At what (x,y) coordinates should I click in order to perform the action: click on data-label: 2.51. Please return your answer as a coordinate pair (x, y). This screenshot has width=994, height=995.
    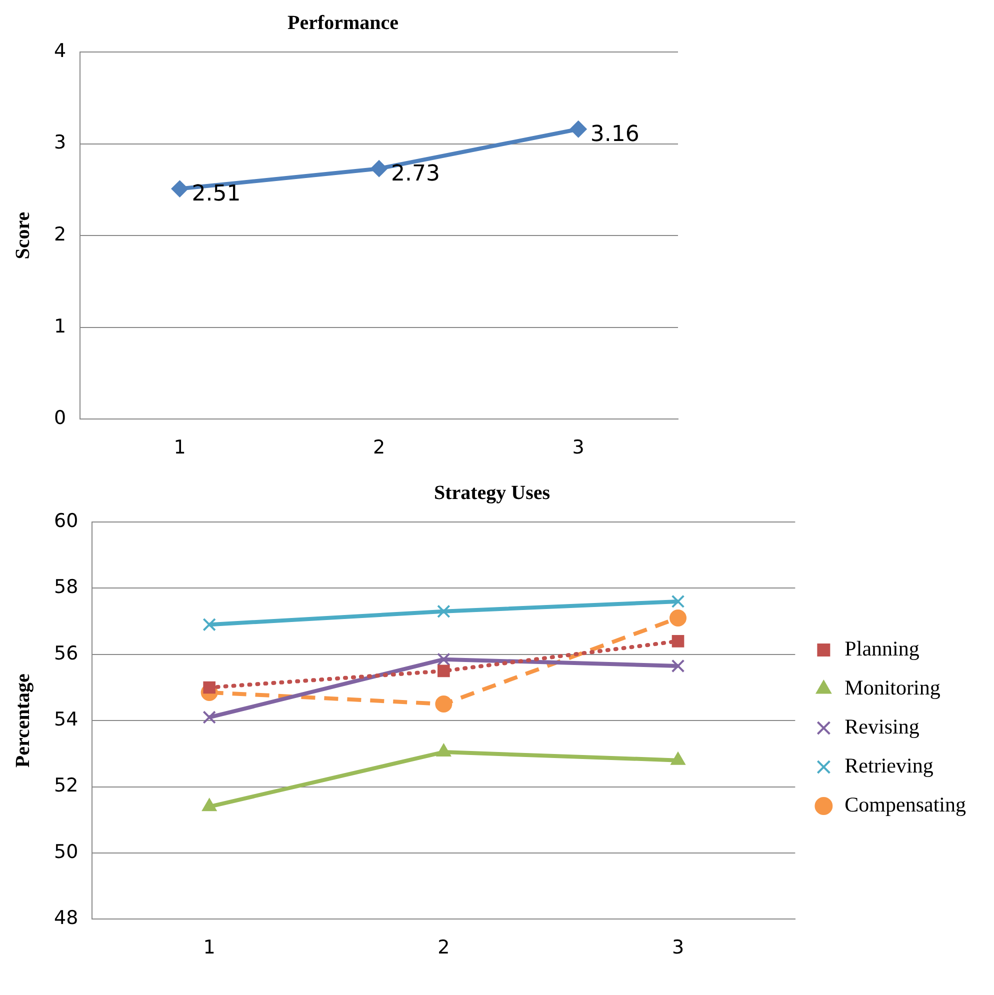
    Looking at the image, I should click on (216, 194).